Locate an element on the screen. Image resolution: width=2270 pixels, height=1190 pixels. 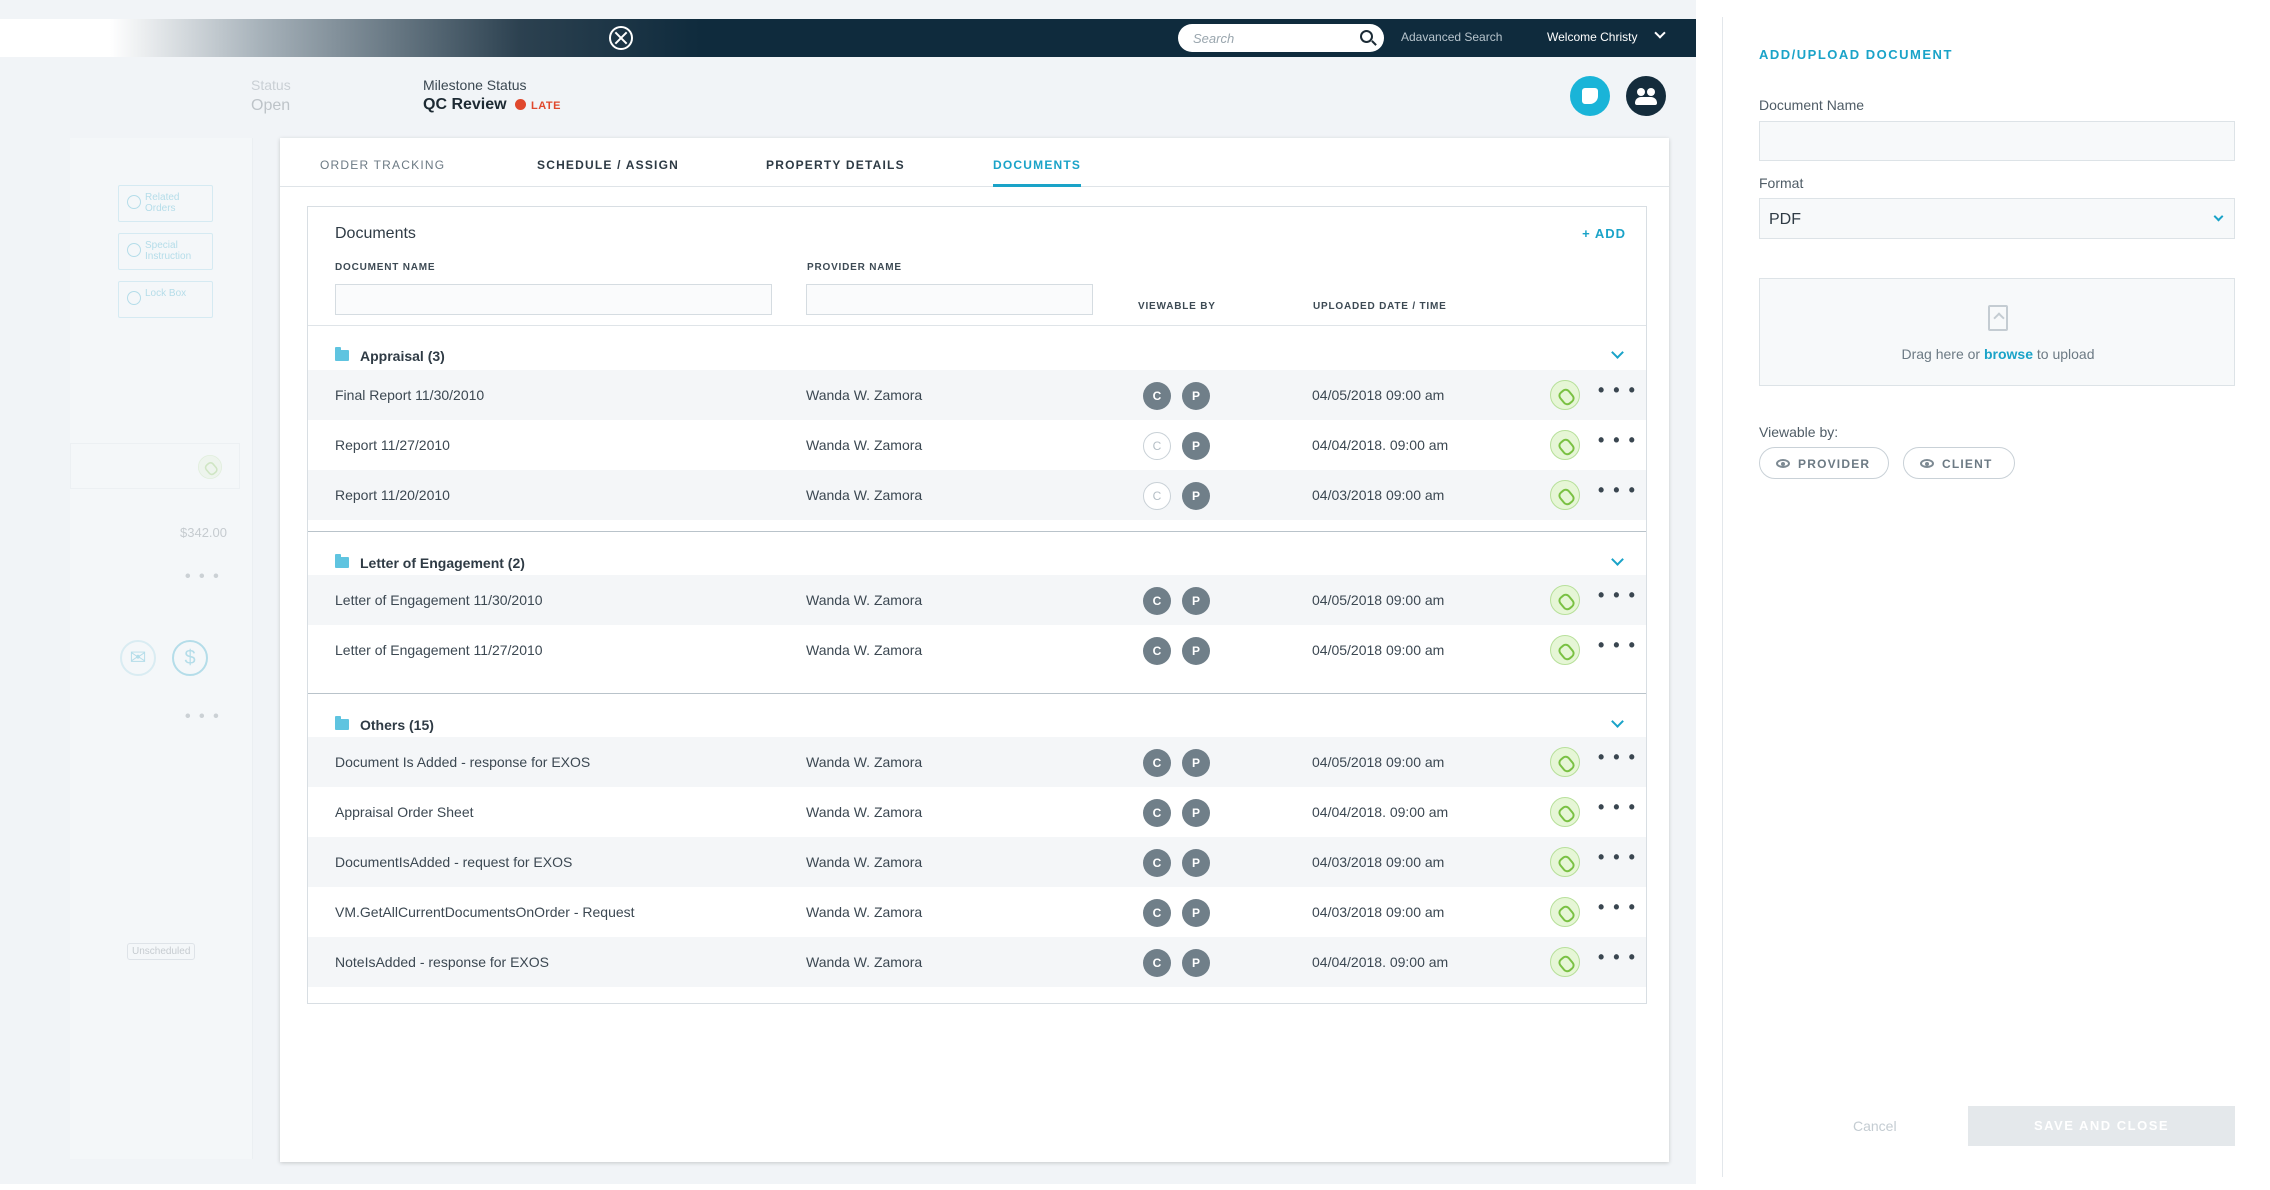
format-select: PDF is located at coordinates (1997, 218).